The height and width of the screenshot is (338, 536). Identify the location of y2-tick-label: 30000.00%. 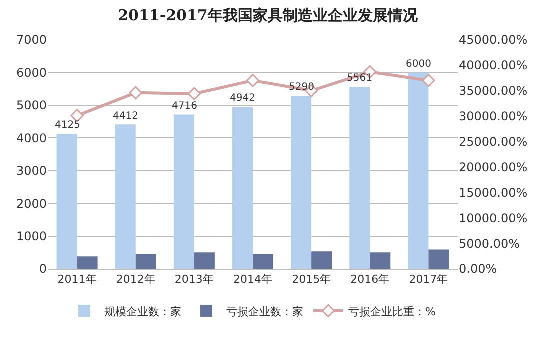
(493, 117).